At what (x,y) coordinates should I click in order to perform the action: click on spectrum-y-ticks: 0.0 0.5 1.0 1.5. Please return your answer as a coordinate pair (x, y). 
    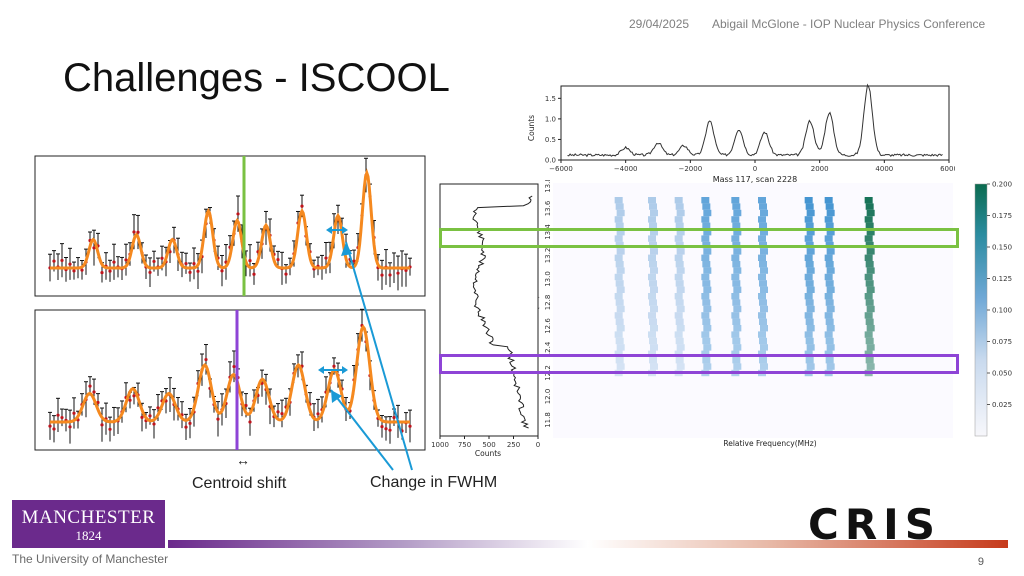
    Looking at the image, I should click on (553, 130).